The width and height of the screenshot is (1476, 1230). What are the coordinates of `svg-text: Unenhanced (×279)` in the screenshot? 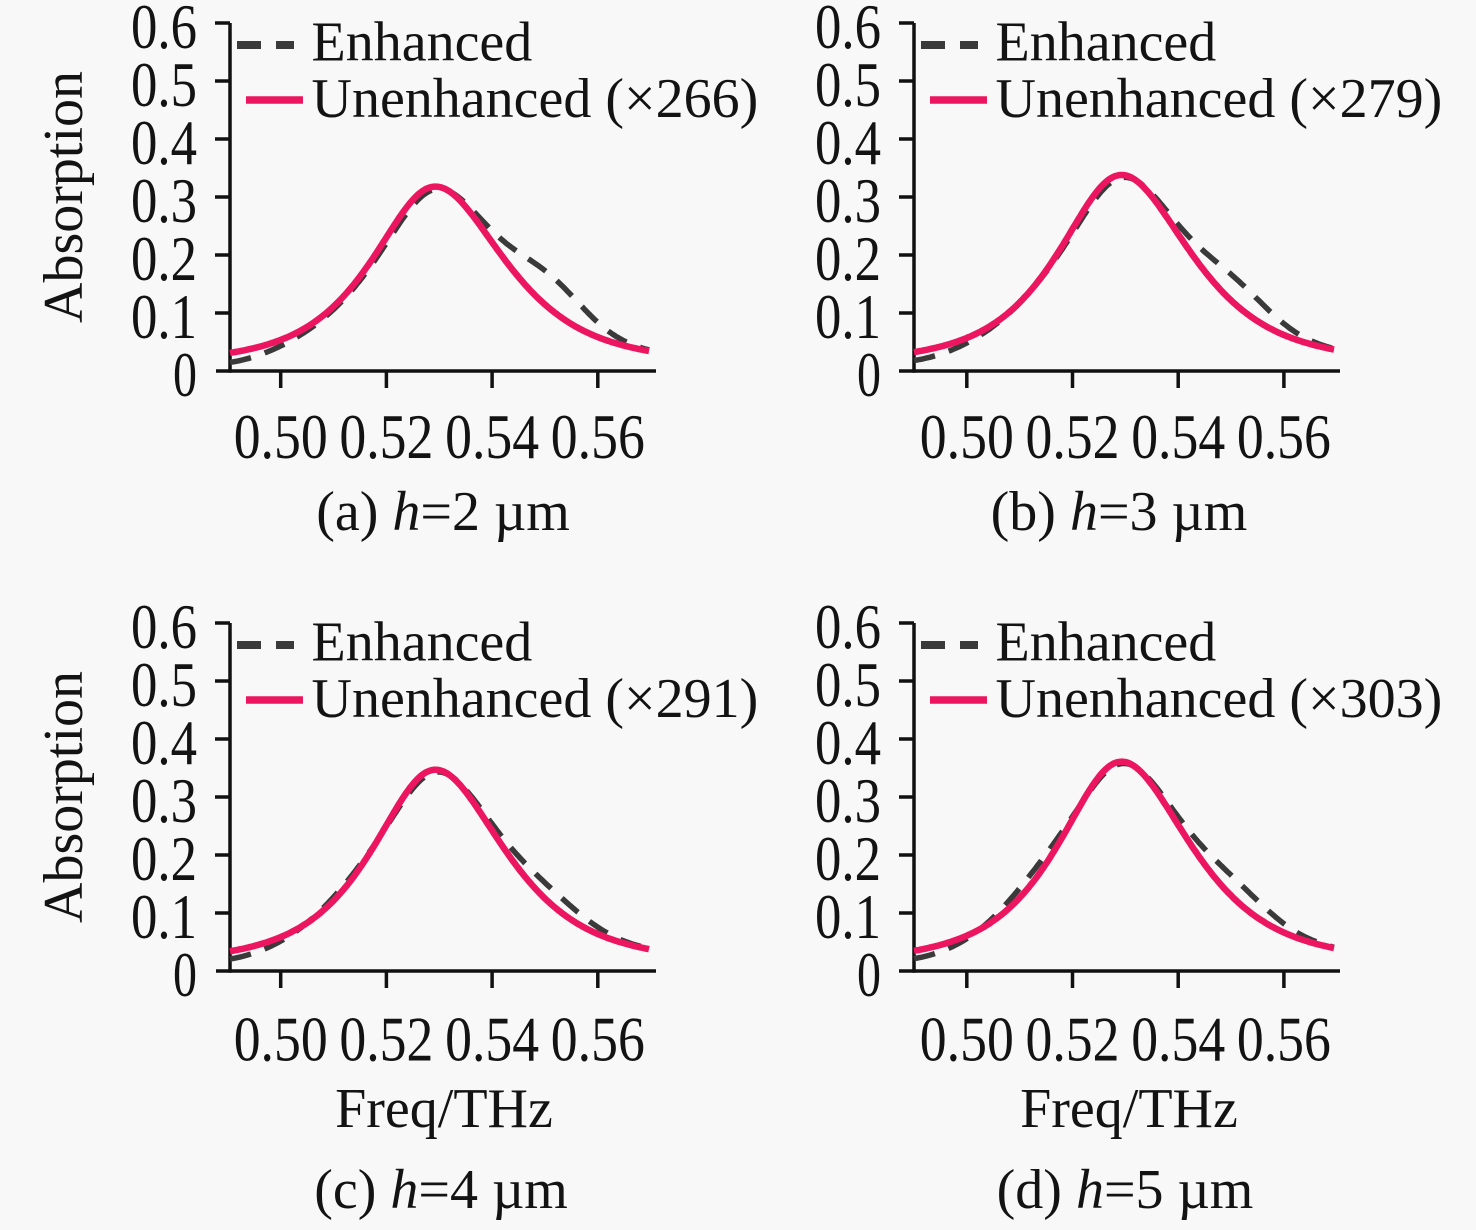 It's located at (1219, 99).